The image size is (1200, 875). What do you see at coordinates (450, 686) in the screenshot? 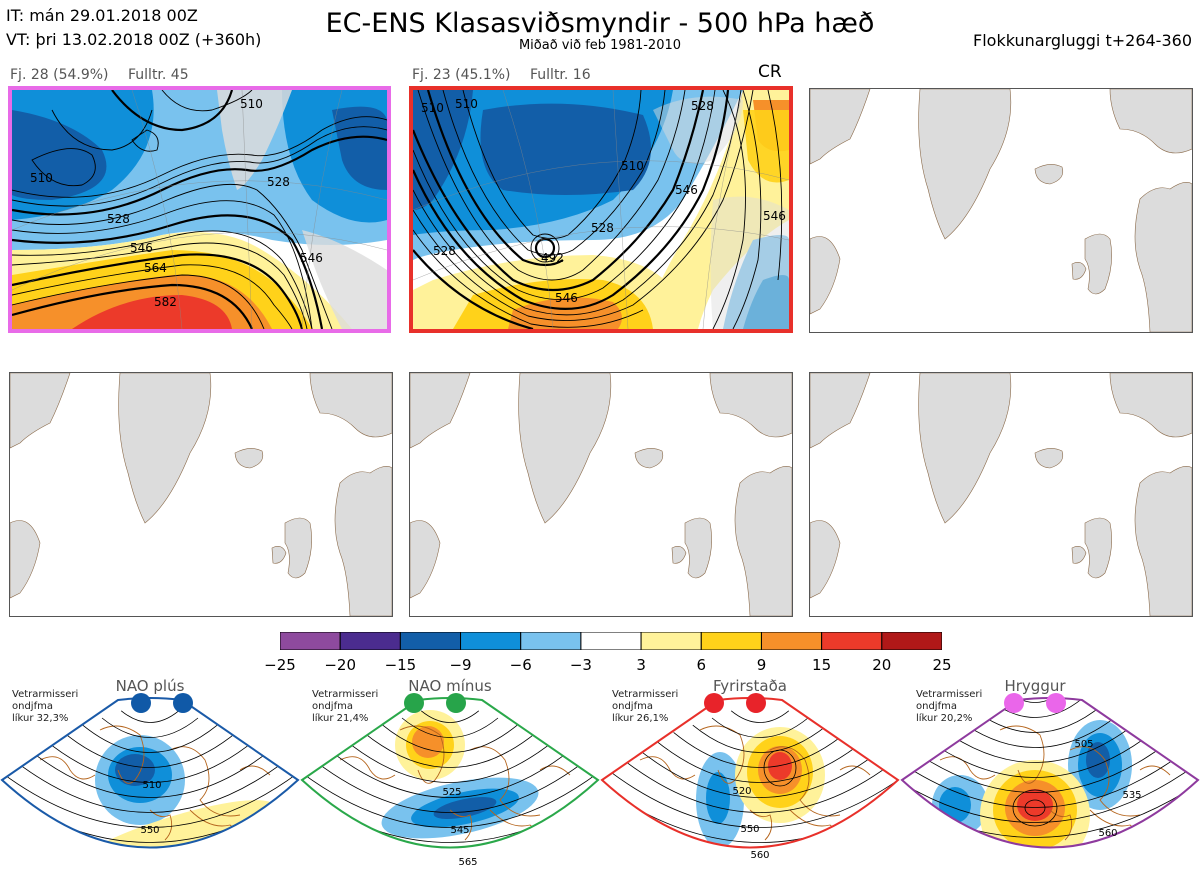
I see `regime-title: NAO mínus` at bounding box center [450, 686].